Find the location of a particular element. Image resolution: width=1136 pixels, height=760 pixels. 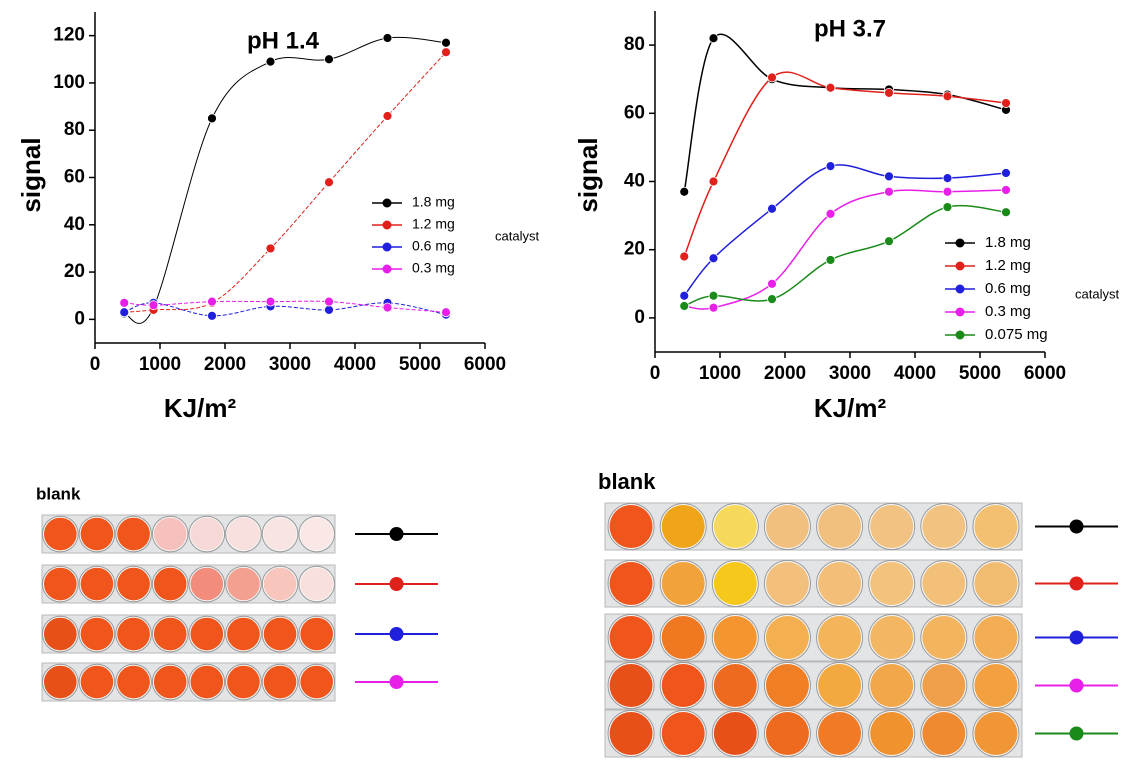

x-tick-label: 6000 is located at coordinates (1045, 373).